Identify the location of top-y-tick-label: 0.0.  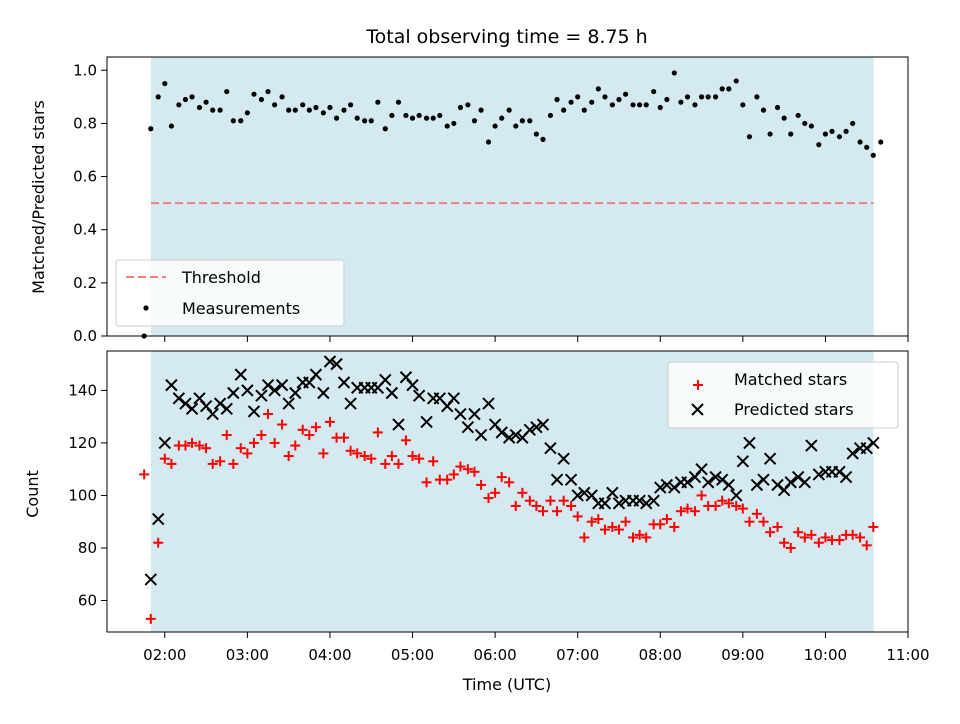
(85, 336).